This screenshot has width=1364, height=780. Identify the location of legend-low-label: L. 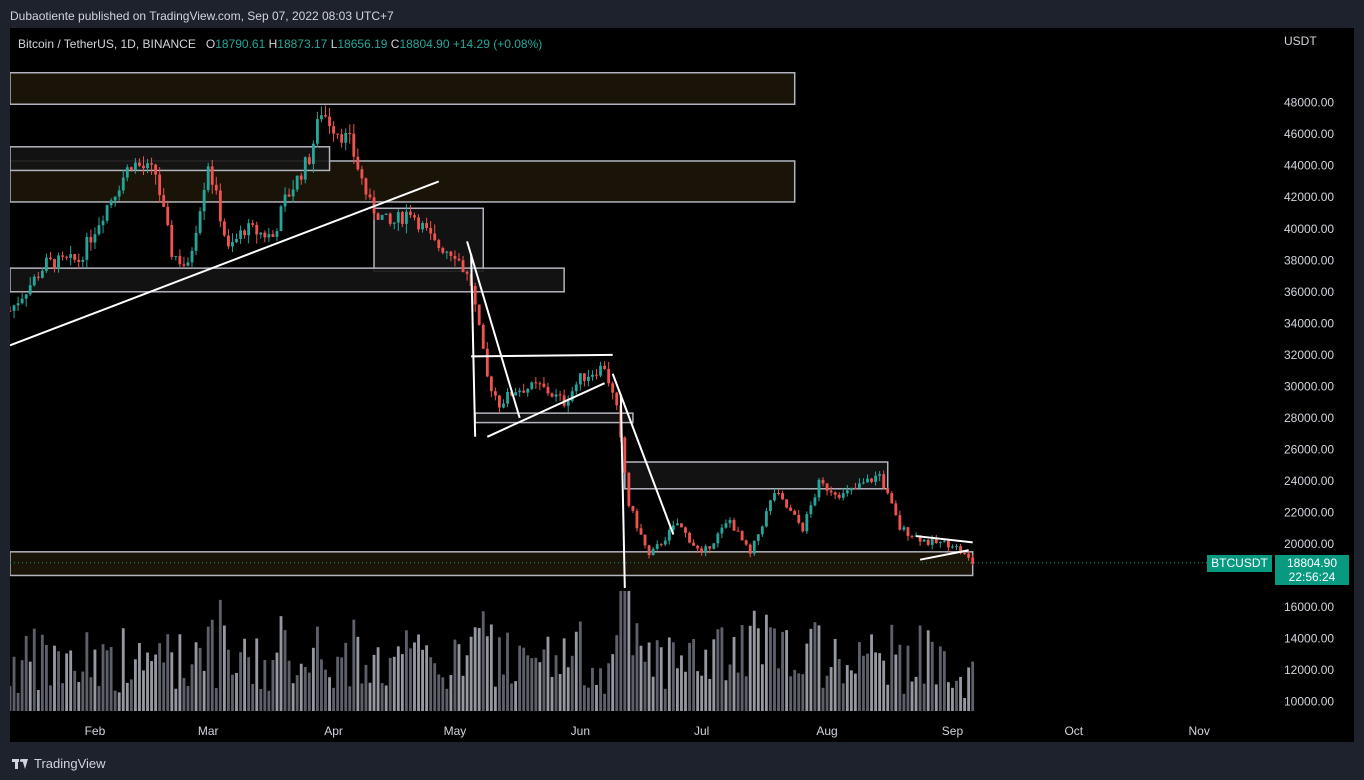
(334, 44).